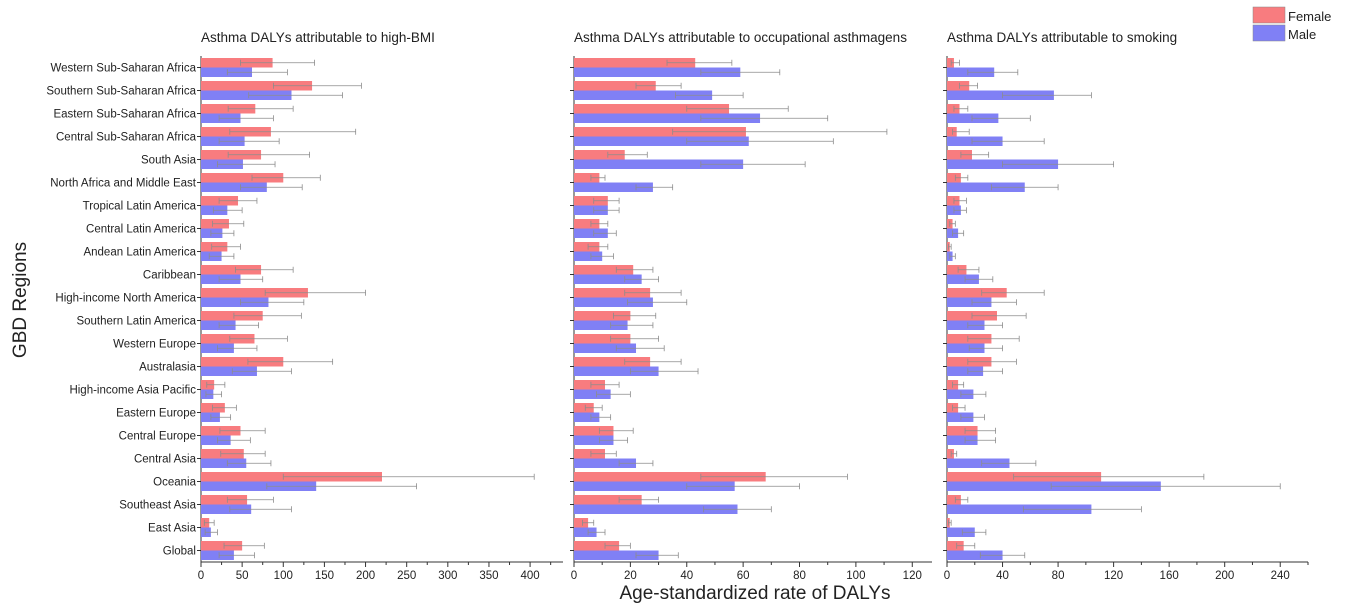  Describe the element at coordinates (1224, 576) in the screenshot. I see `x-tick-label: 200` at that location.